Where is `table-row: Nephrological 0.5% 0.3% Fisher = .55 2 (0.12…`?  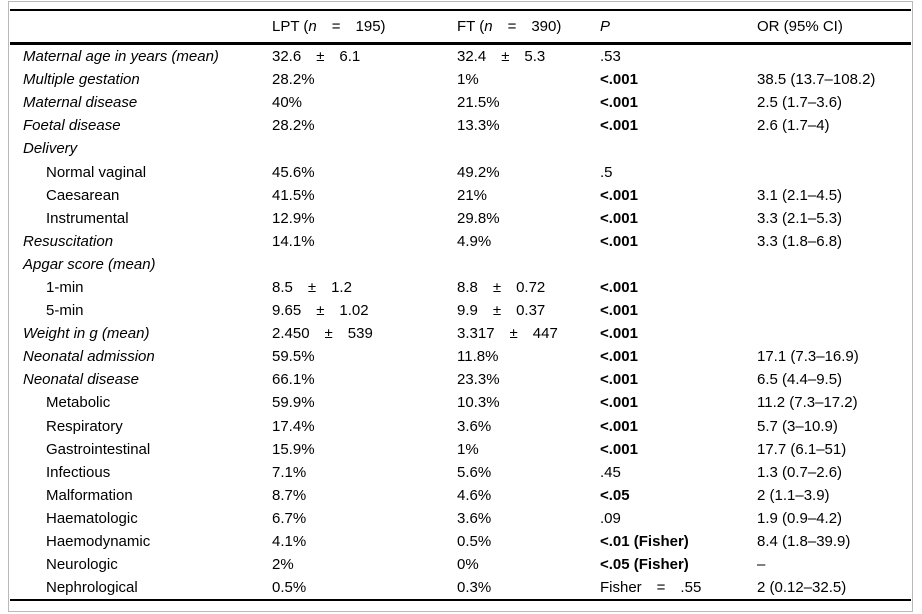
table-row: Nephrological 0.5% 0.3% Fisher = .55 2 (0.12… is located at coordinates (460, 588).